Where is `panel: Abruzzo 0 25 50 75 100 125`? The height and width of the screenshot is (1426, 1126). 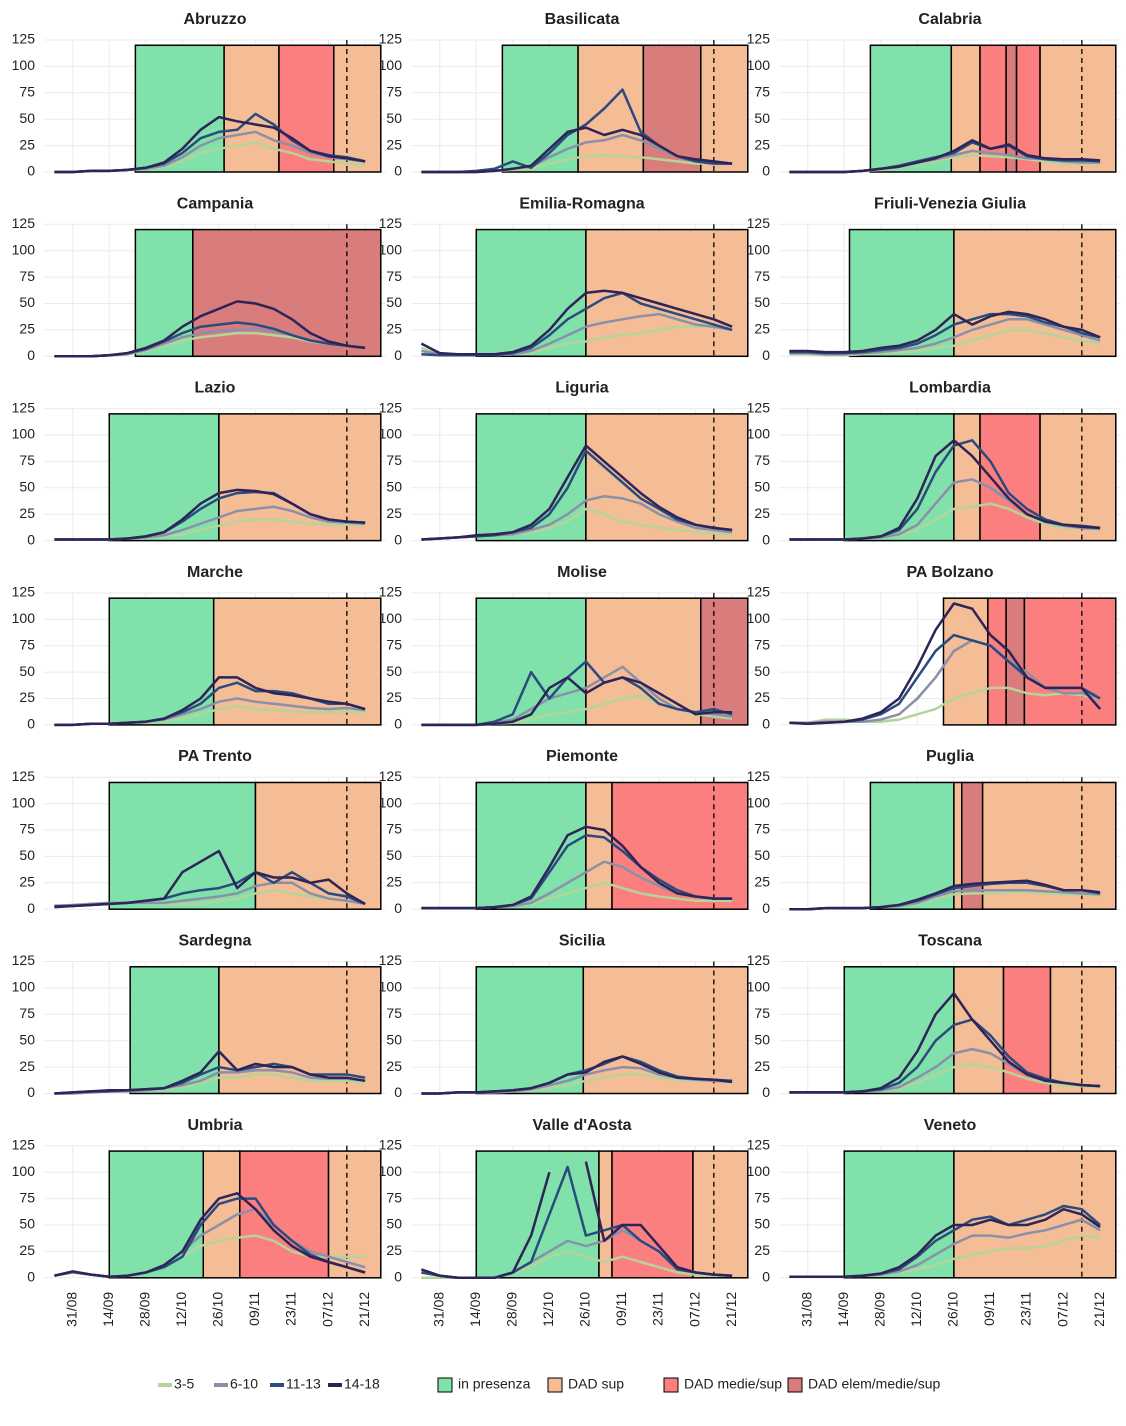
panel: Abruzzo 0 25 50 75 100 125 is located at coordinates (199, 95).